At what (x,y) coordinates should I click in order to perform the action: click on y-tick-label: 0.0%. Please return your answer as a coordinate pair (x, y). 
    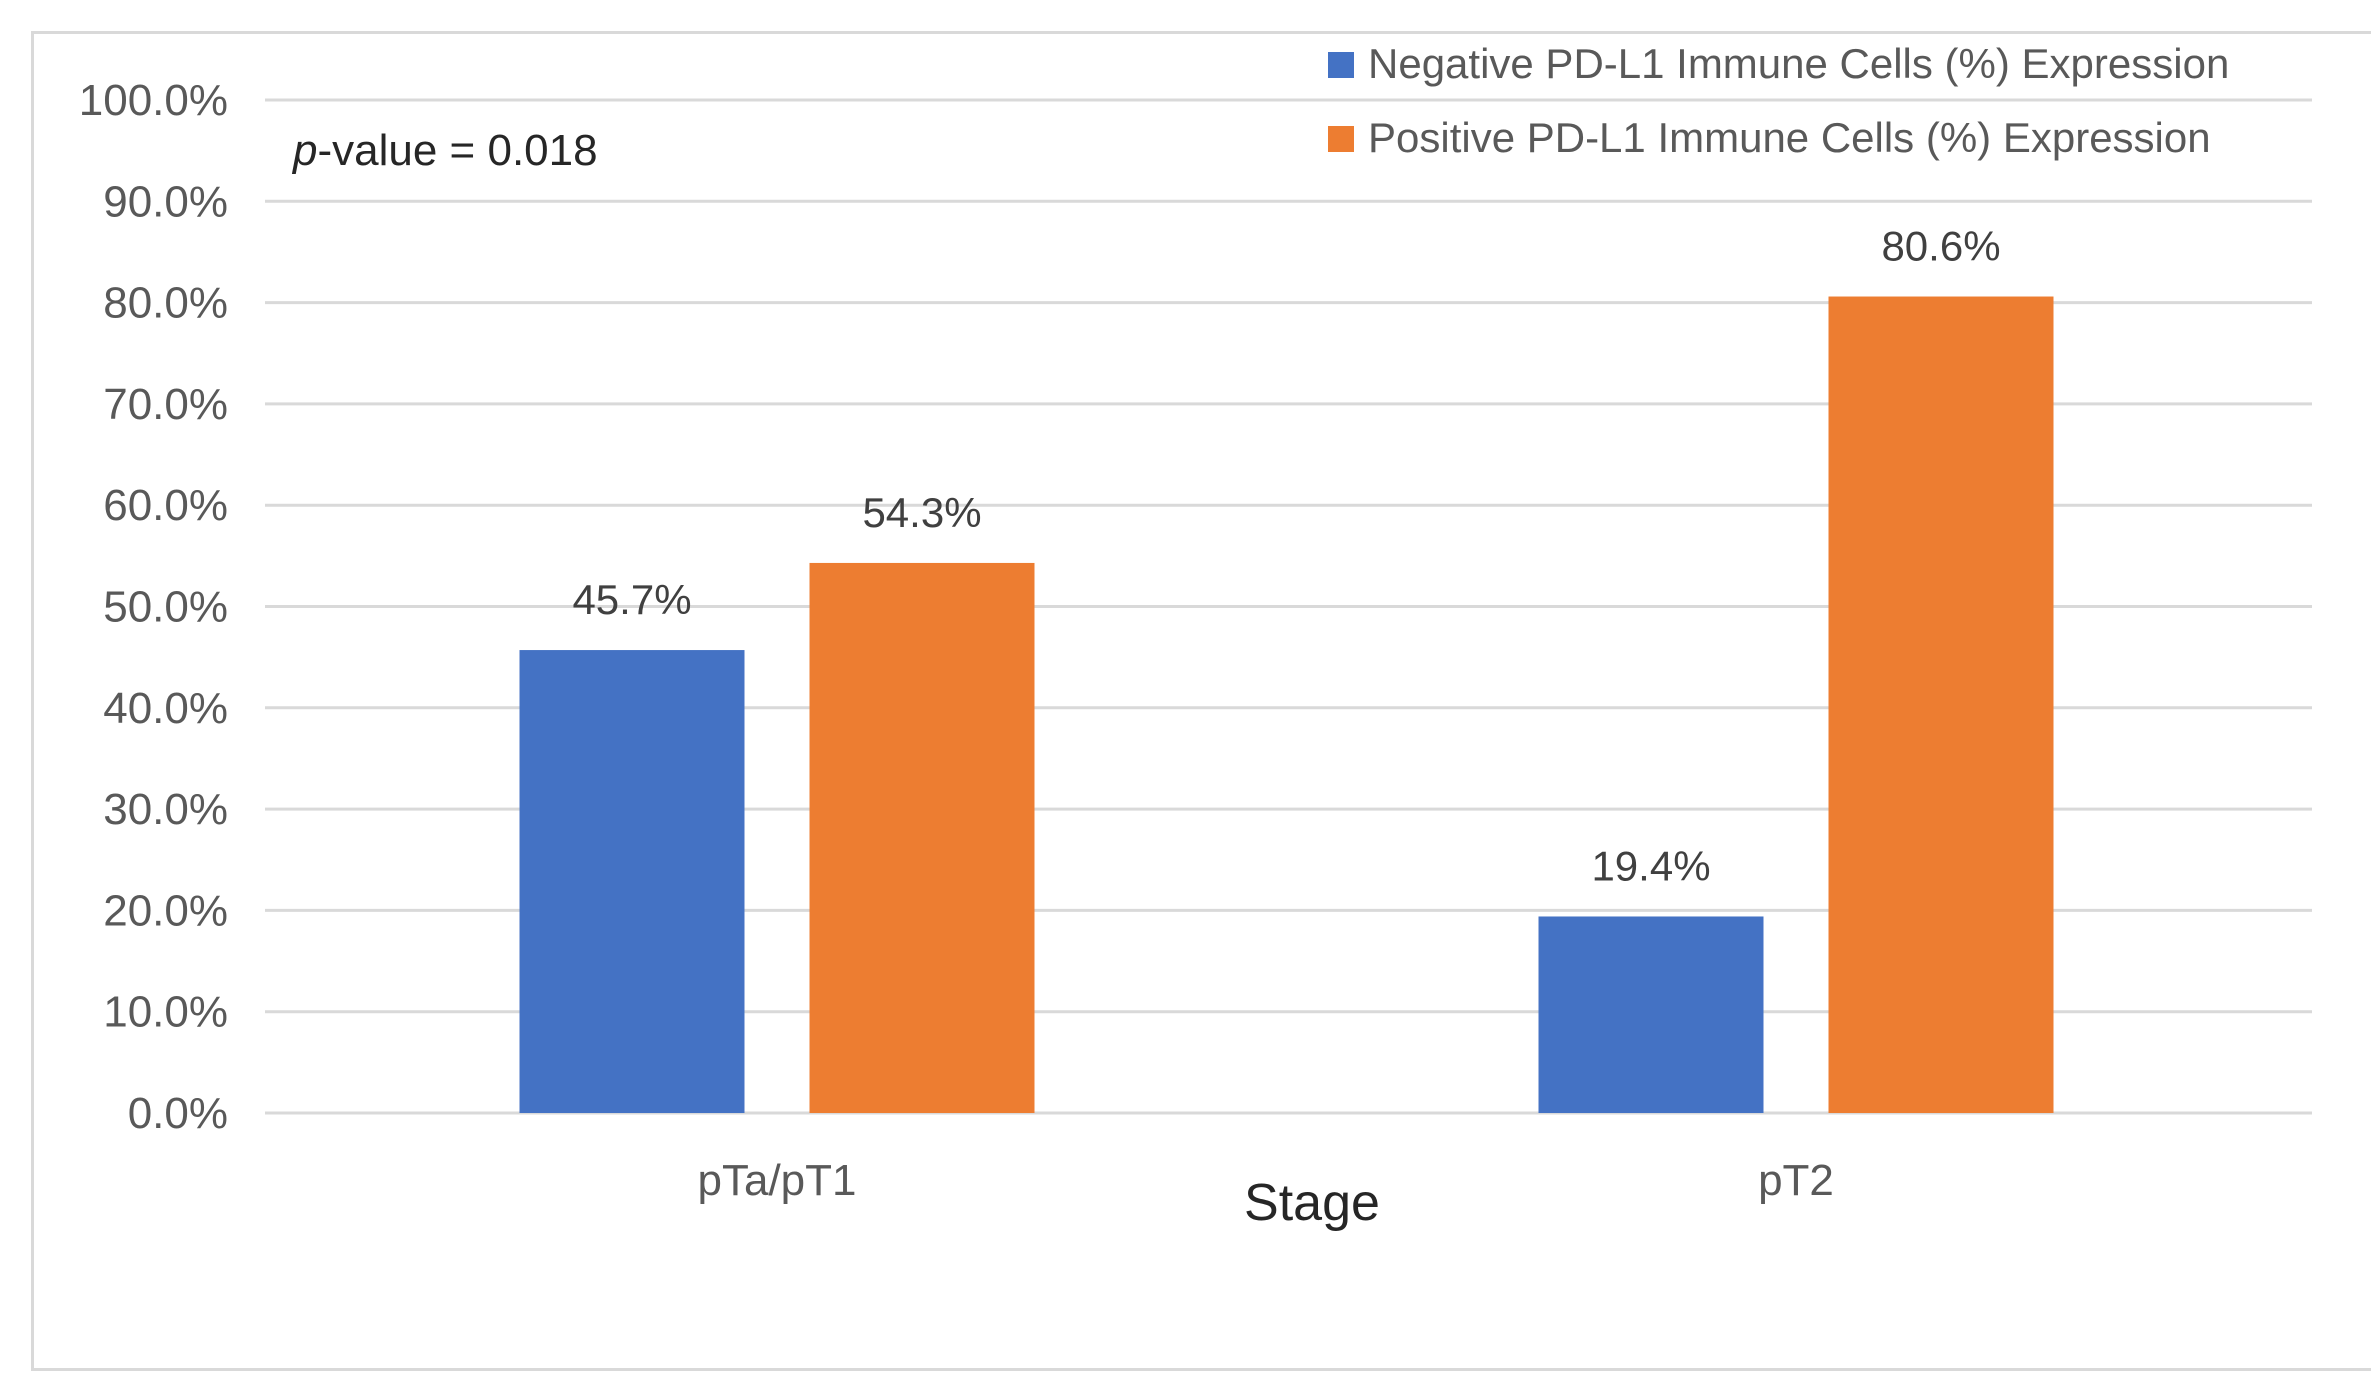
    Looking at the image, I should click on (178, 1113).